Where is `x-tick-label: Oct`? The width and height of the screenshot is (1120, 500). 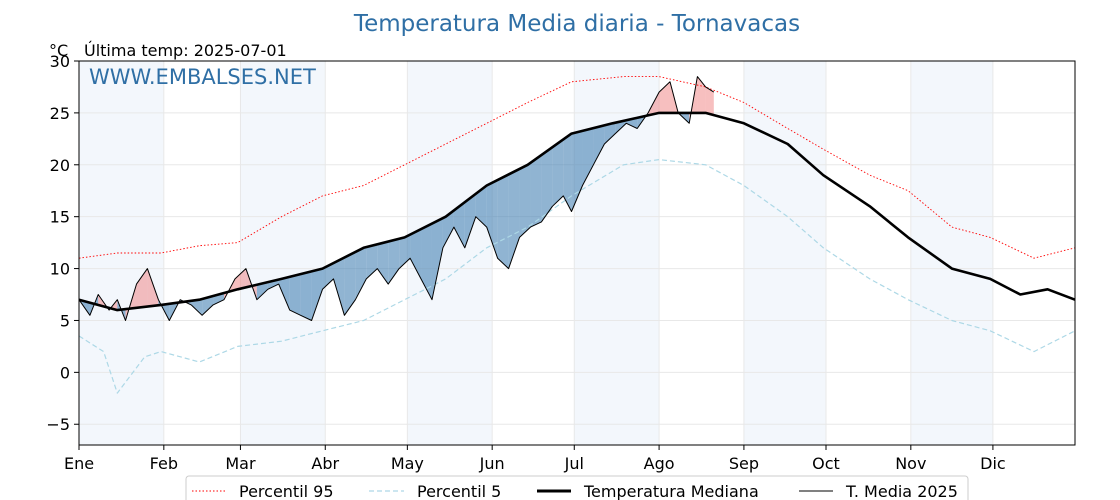 x-tick-label: Oct is located at coordinates (826, 463).